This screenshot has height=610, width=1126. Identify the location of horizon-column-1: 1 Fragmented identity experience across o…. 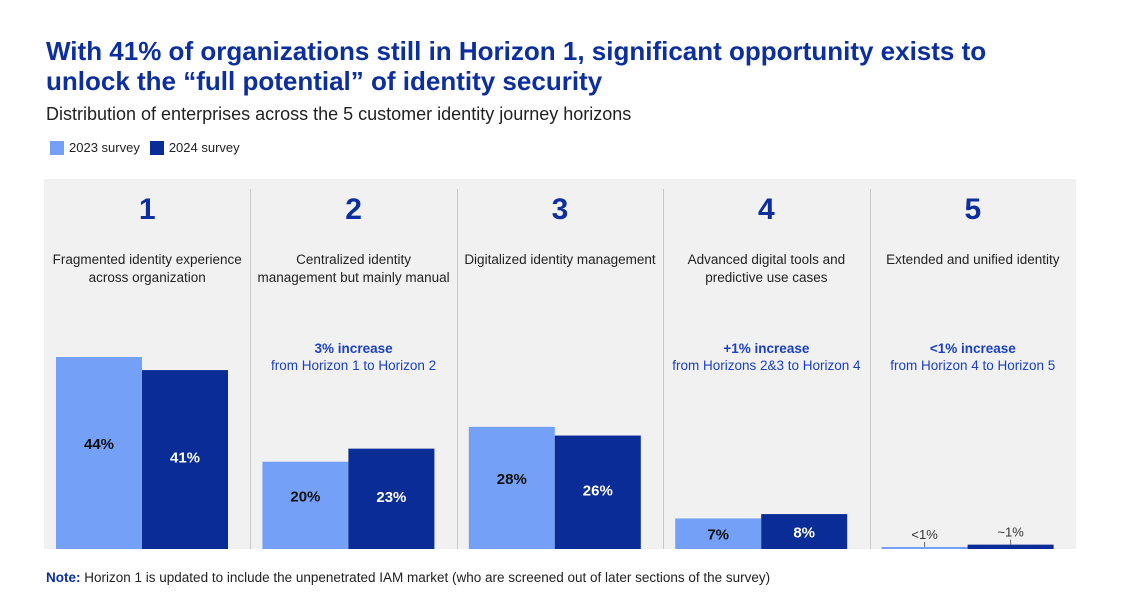
(147, 364).